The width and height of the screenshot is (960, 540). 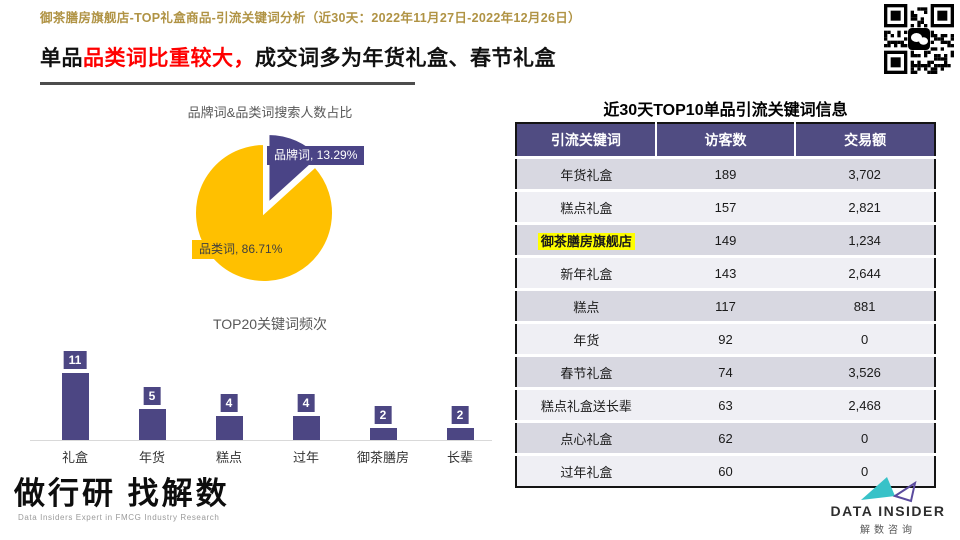 I want to click on bar-value-label: 5, so click(x=152, y=396).